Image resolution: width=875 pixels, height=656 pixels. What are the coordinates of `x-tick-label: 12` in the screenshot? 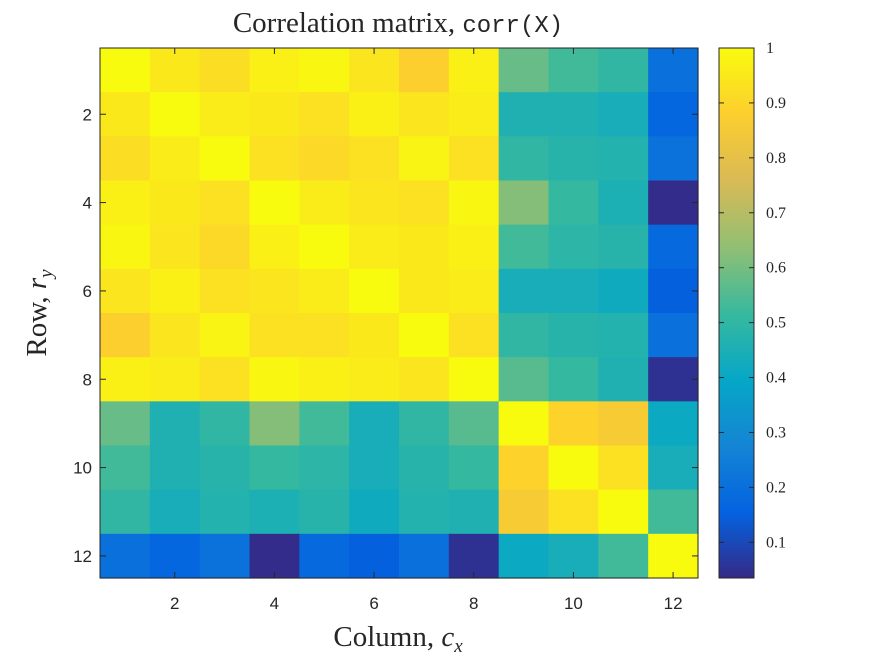 It's located at (673, 603).